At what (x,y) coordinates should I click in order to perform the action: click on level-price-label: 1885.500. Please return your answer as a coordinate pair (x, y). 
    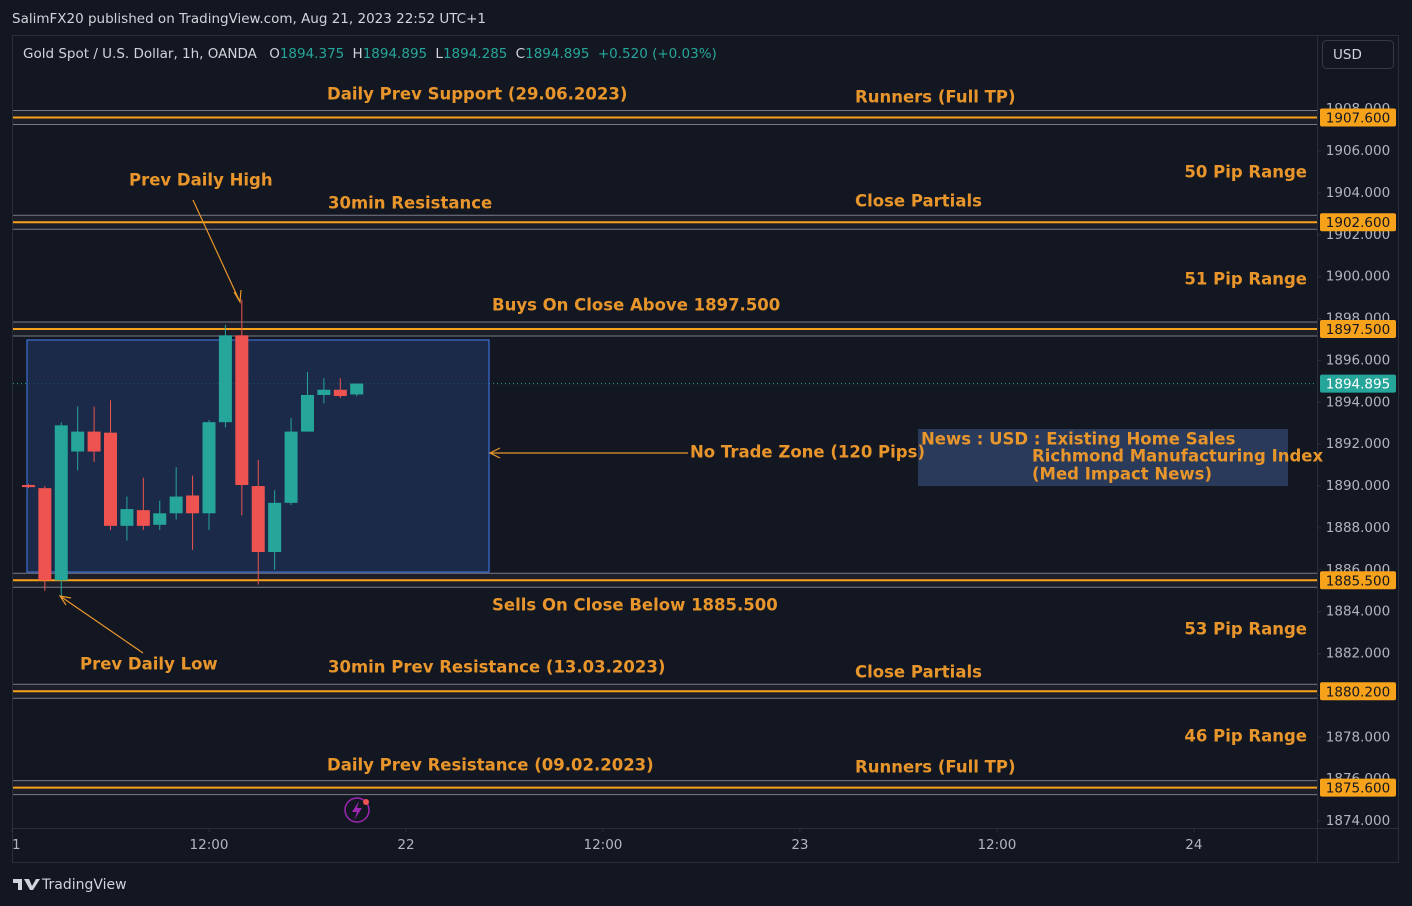
    Looking at the image, I should click on (1358, 581).